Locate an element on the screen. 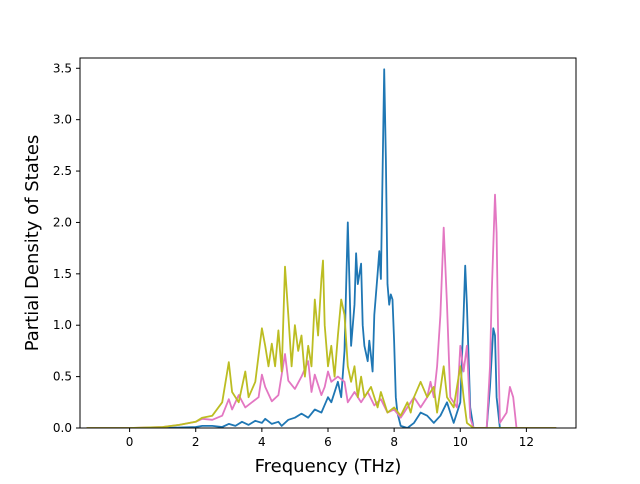 The height and width of the screenshot is (484, 640). y-axis-label: Partial Density of States is located at coordinates (32, 243).